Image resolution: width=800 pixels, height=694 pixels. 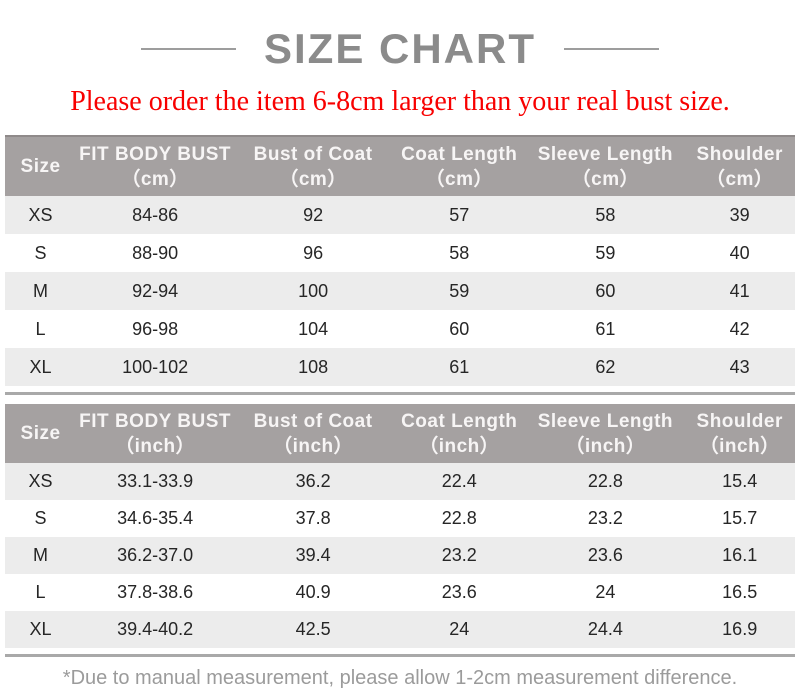 I want to click on measurement-cell: 96, so click(x=313, y=252).